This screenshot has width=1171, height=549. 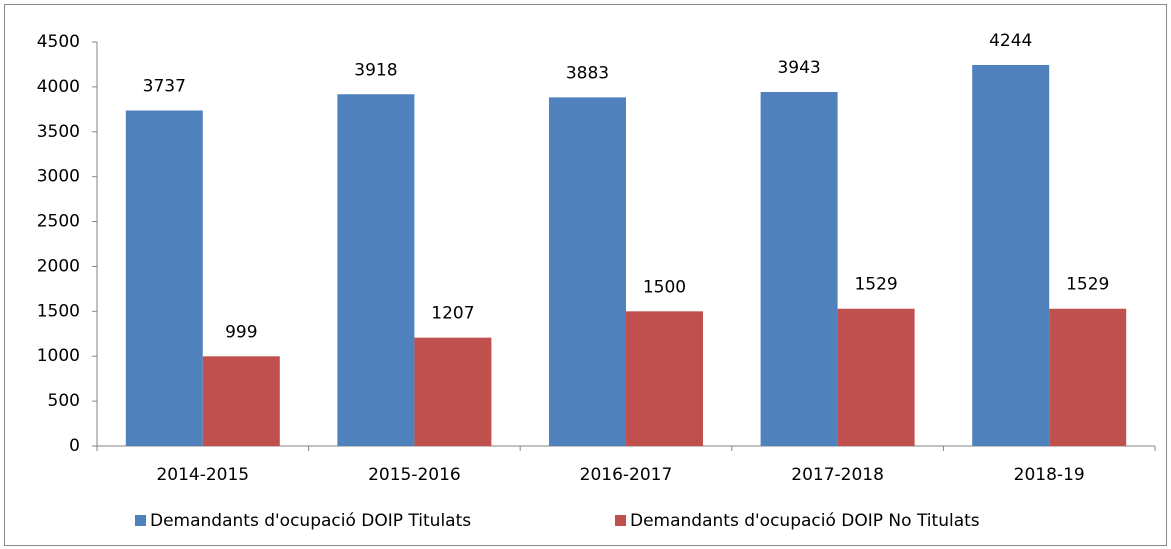 What do you see at coordinates (58, 266) in the screenshot?
I see `y-tick-label: 2000` at bounding box center [58, 266].